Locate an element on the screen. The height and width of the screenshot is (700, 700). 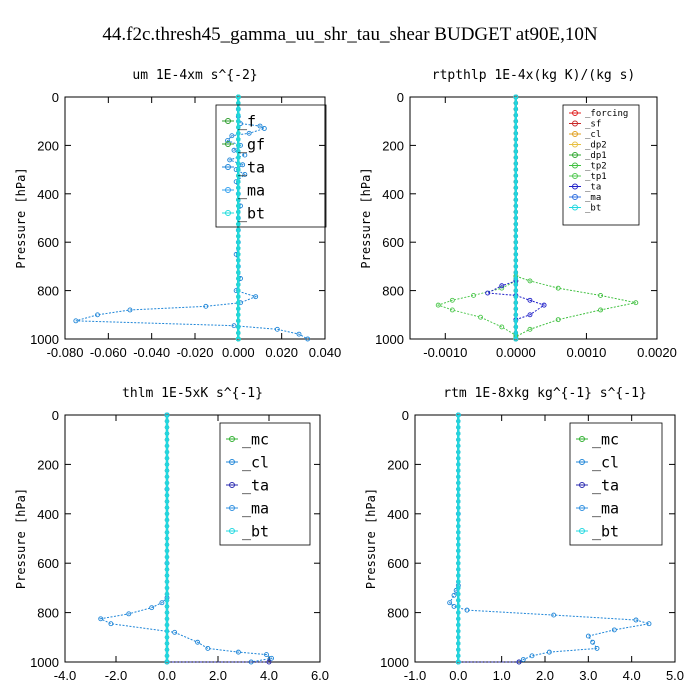
legend-entry: _sf is located at coordinates (593, 125).